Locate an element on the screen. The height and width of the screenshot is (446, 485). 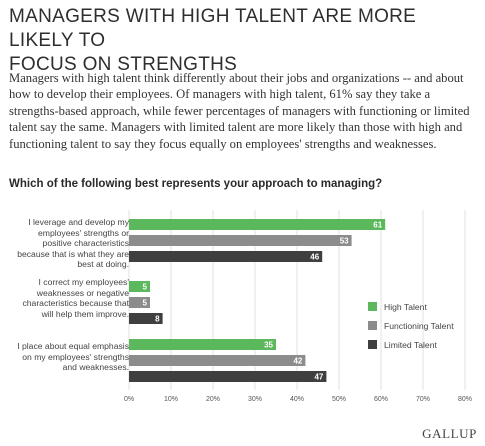
legend-item-functioning: Functioning Talent is located at coordinates (411, 325).